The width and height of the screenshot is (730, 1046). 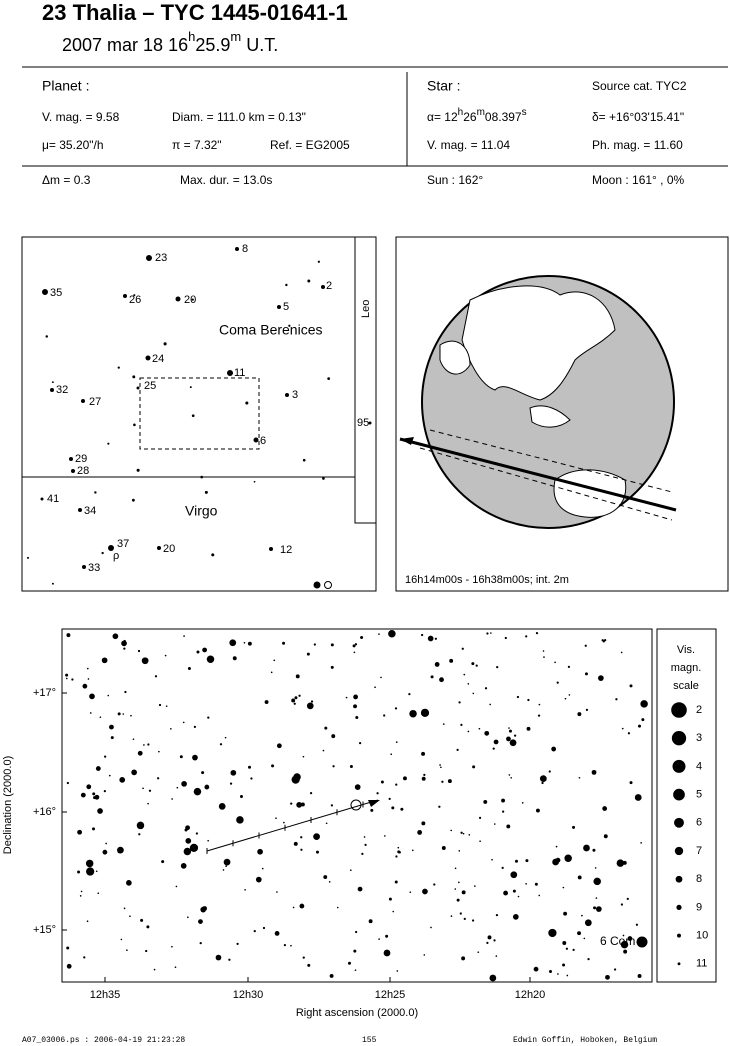 I want to click on finder-label: 20, so click(x=190, y=300).